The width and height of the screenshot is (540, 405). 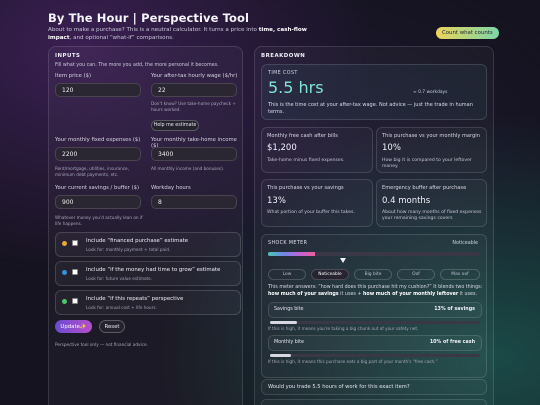 I want to click on savings-pct-value: 13%, so click(x=276, y=201).